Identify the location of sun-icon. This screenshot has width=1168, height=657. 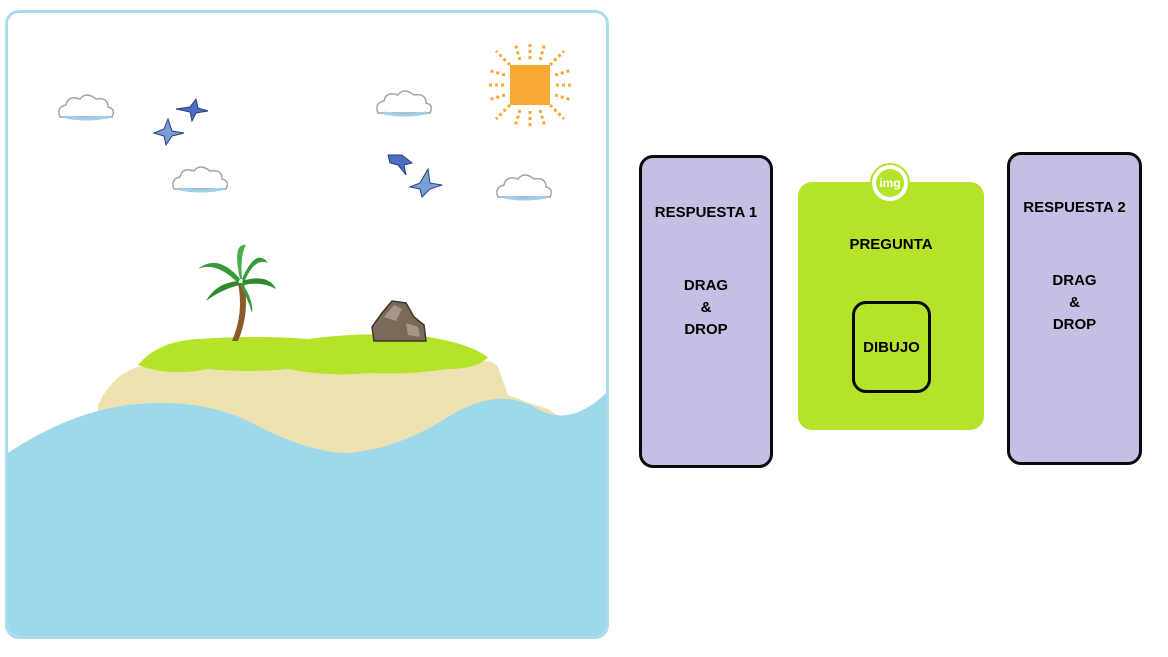
(530, 85).